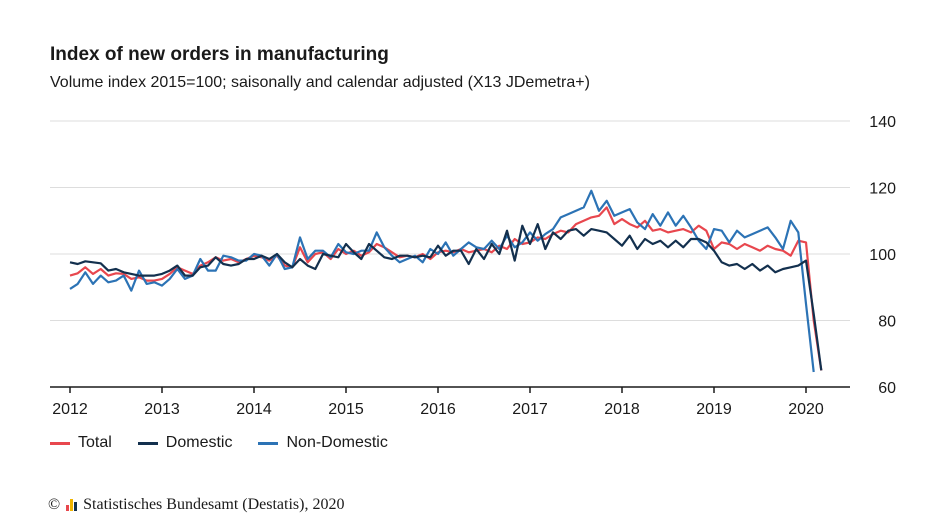 The image size is (945, 530). What do you see at coordinates (530, 409) in the screenshot?
I see `x-tick-label: 2017` at bounding box center [530, 409].